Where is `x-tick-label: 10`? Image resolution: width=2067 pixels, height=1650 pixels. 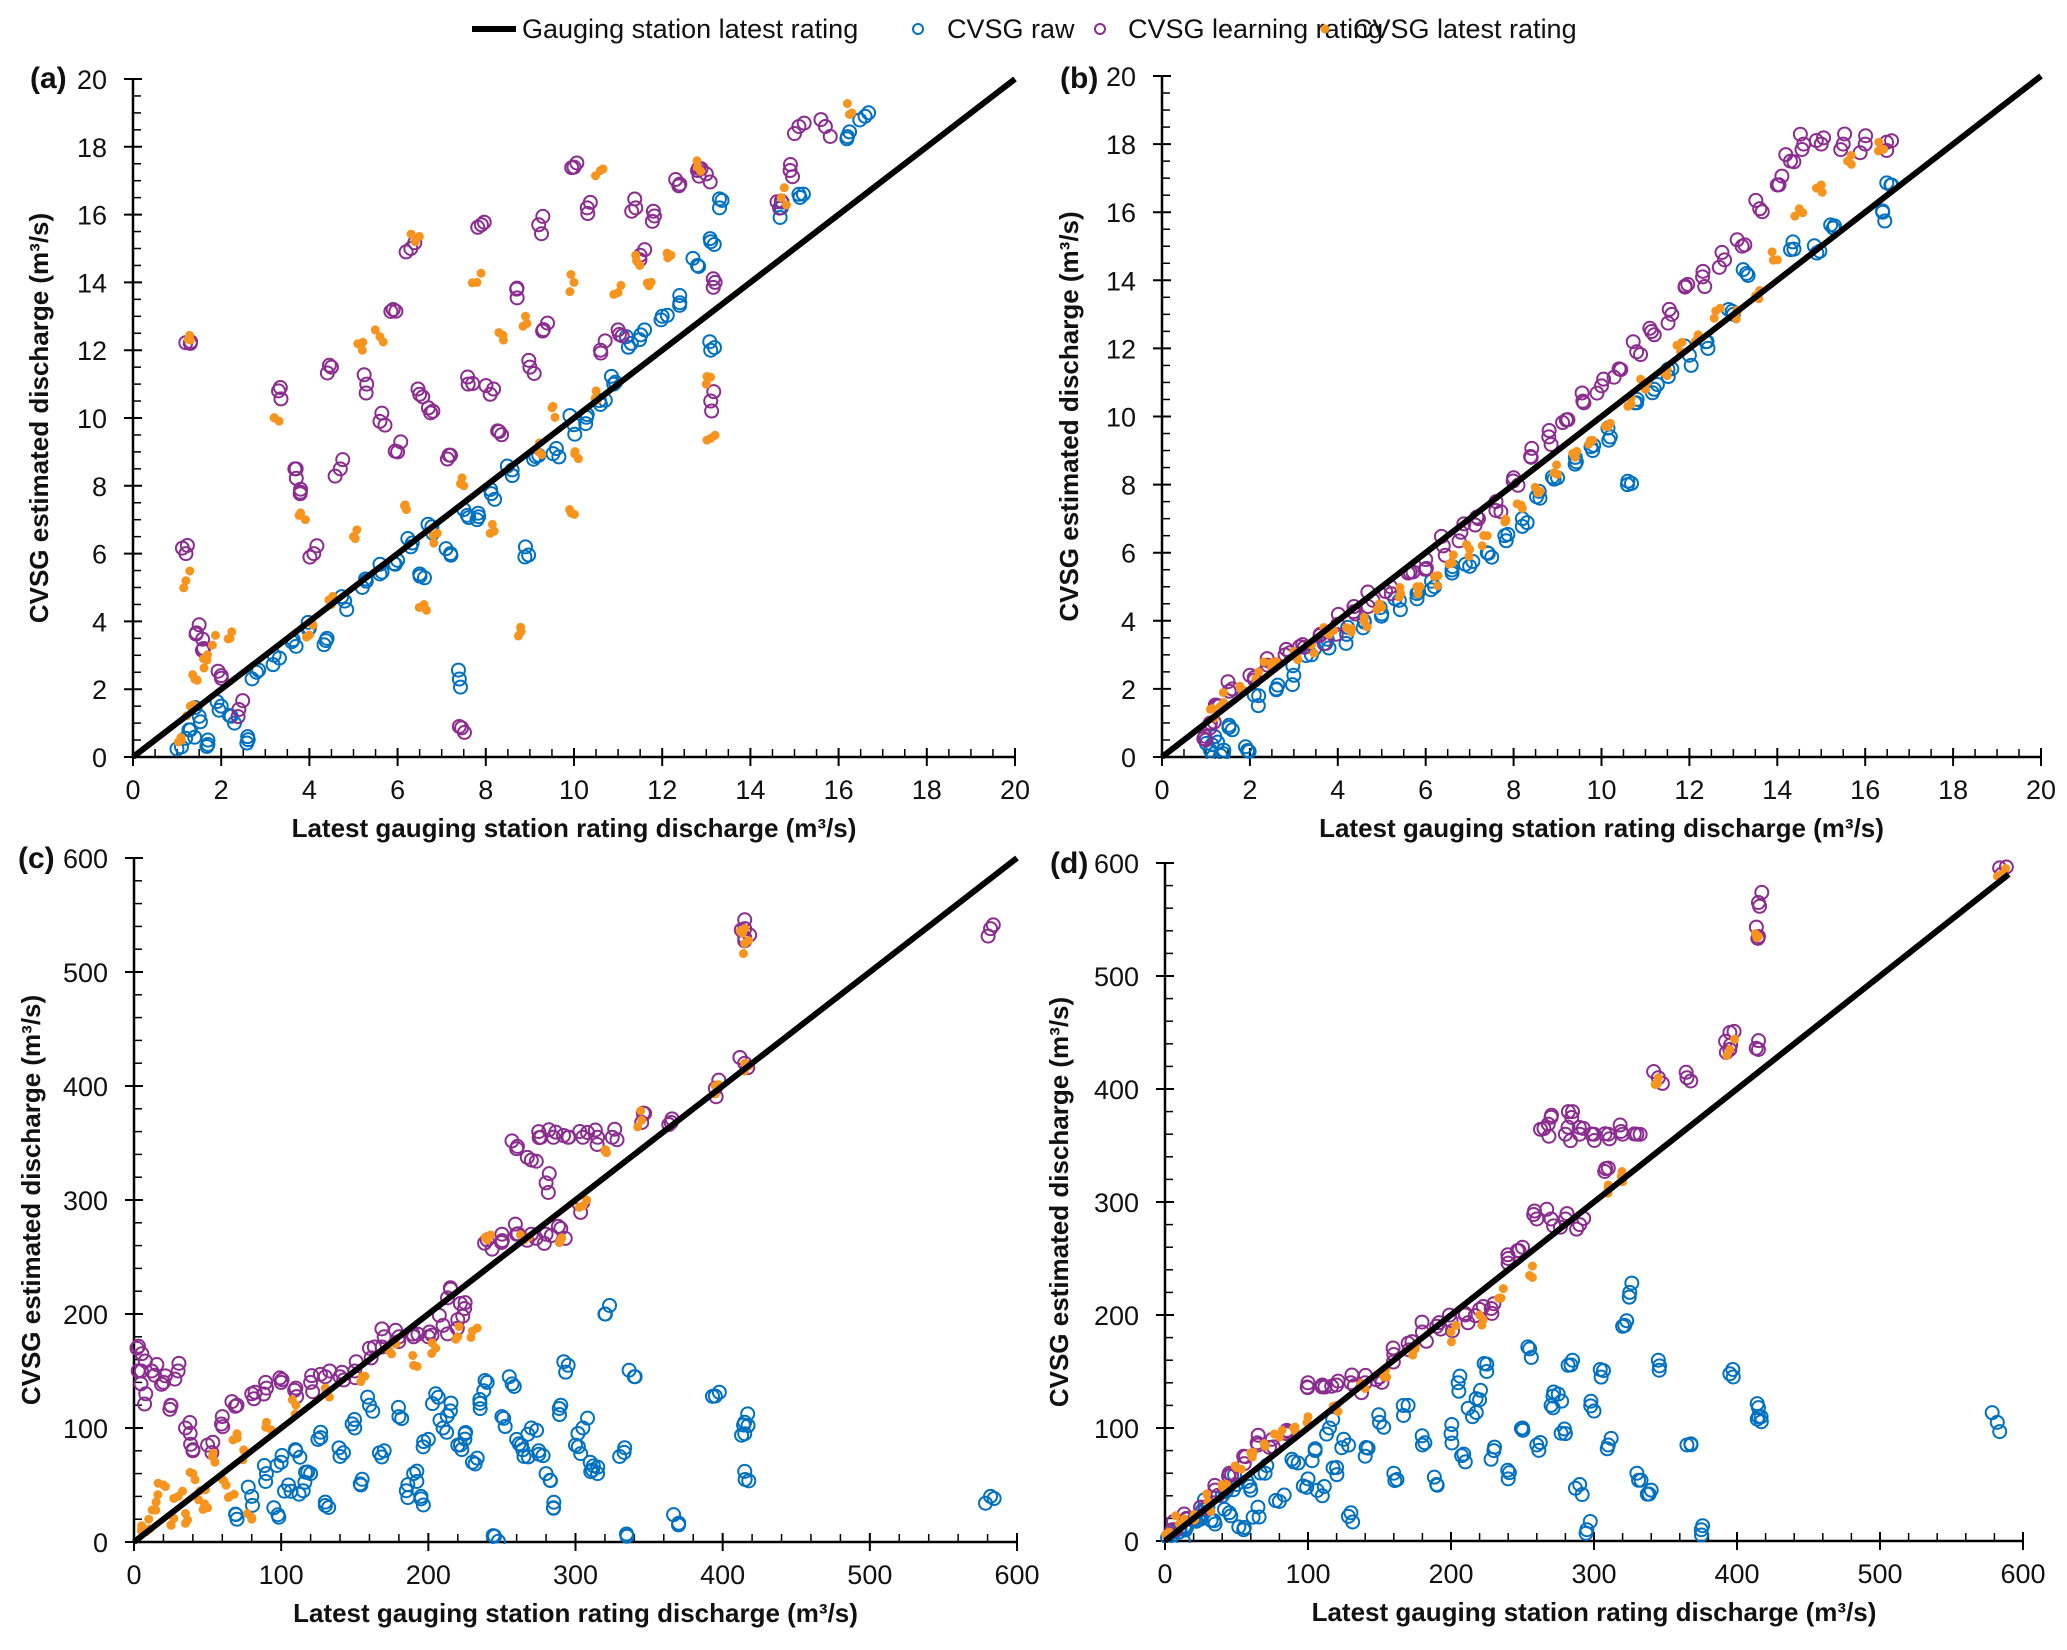 x-tick-label: 10 is located at coordinates (1601, 790).